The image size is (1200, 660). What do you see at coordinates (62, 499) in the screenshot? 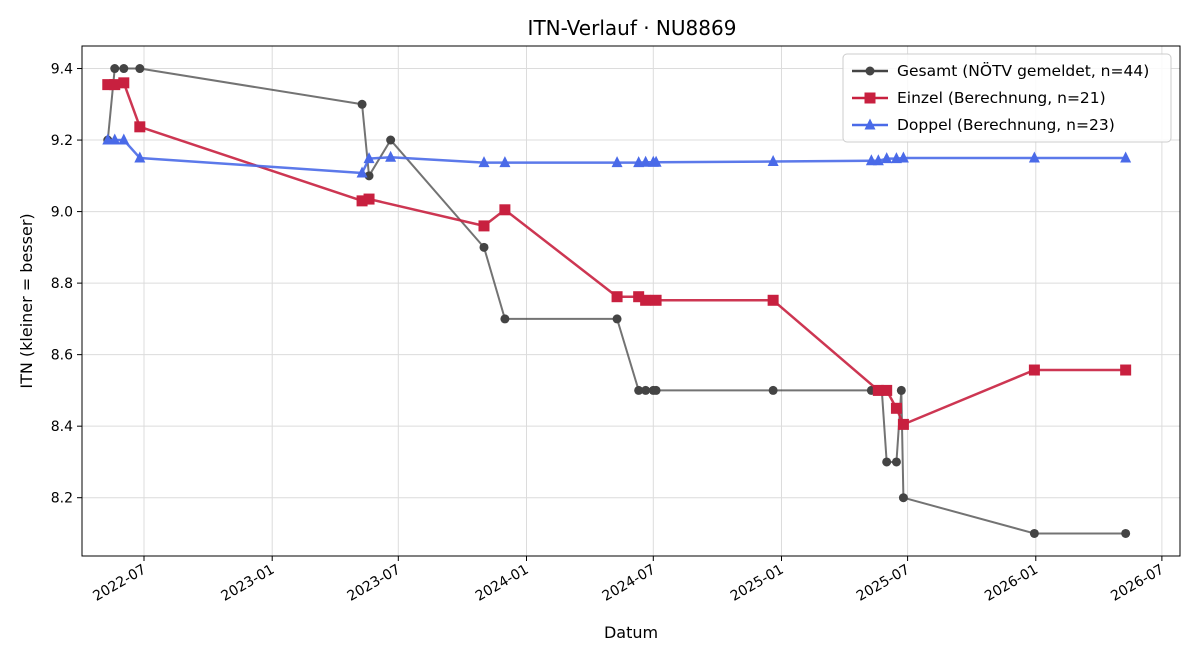
I see `y-tick-label: 8.2` at bounding box center [62, 499].